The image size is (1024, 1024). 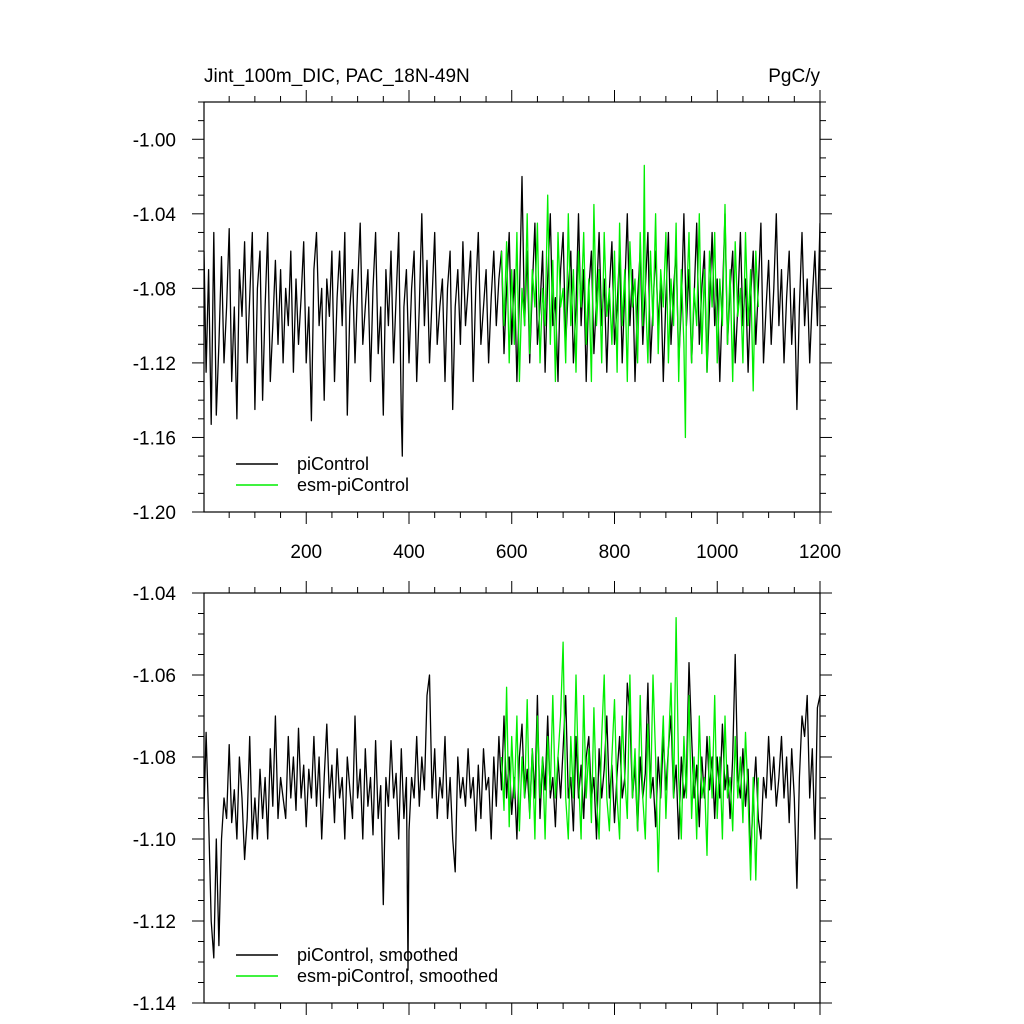 What do you see at coordinates (409, 552) in the screenshot?
I see `x-tick-label: 400` at bounding box center [409, 552].